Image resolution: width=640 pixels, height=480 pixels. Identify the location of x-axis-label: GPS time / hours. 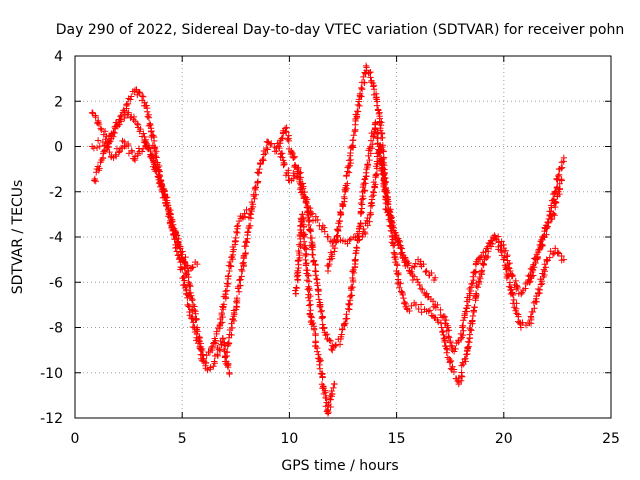
(339, 466).